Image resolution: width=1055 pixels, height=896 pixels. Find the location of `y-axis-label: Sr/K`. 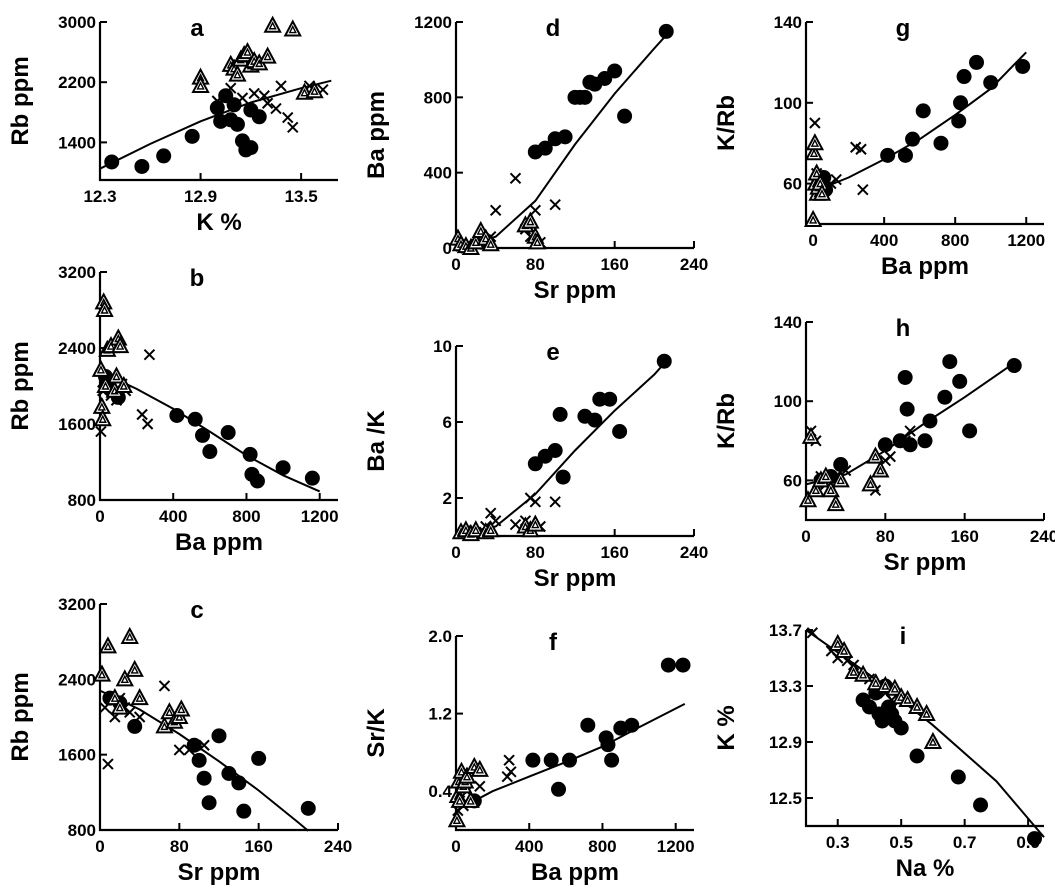

y-axis-label: Sr/K is located at coordinates (376, 733).